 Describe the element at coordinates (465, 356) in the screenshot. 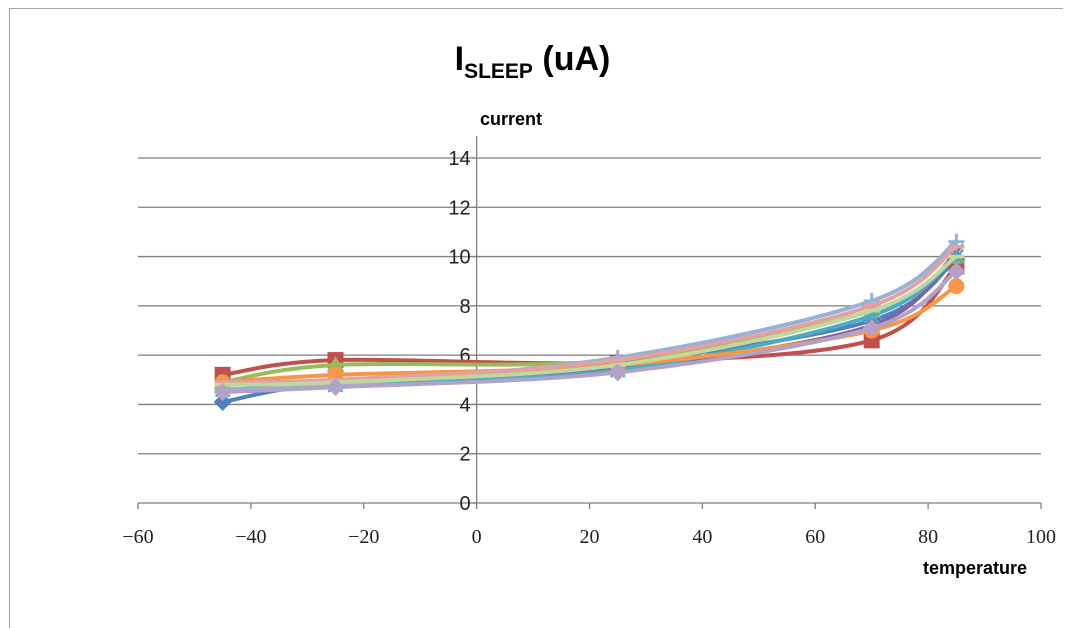

I see `y-tick-label: 6` at that location.